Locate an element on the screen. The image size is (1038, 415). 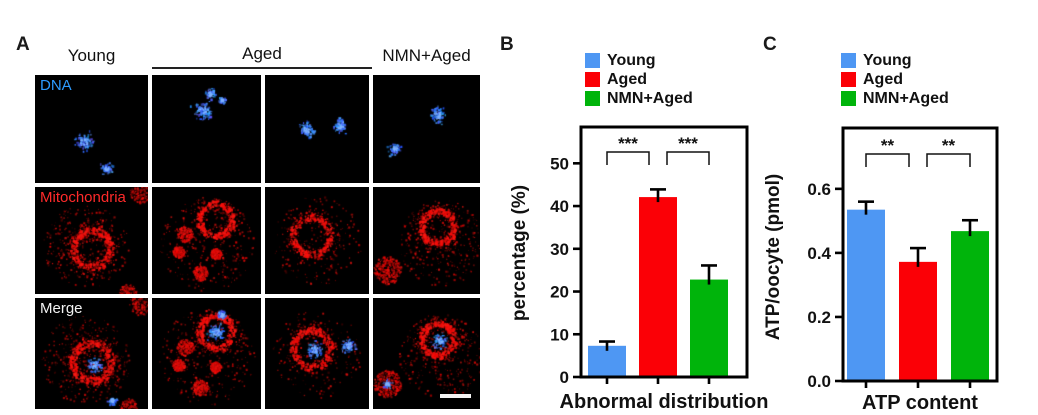
column-header-aged: Aged is located at coordinates (262, 56).